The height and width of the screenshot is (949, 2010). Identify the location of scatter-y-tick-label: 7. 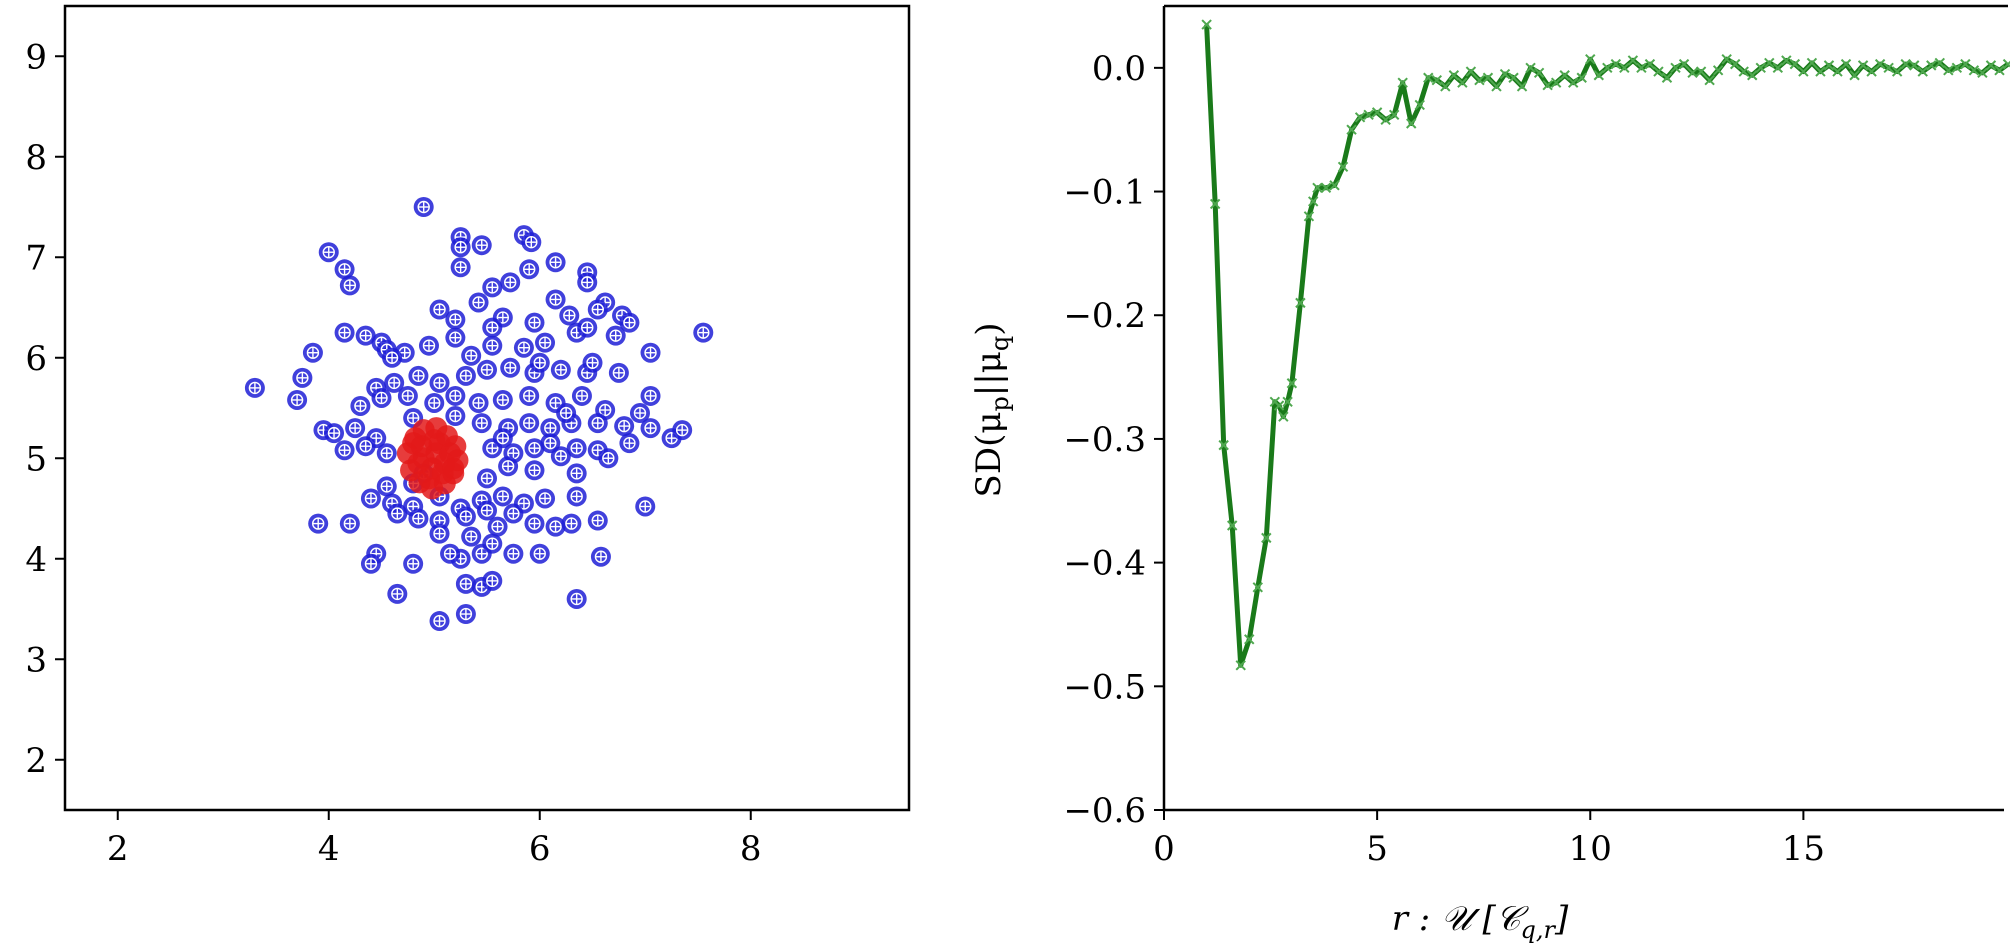
(36, 258).